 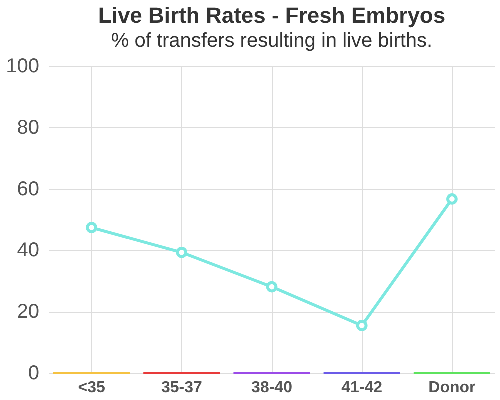 What do you see at coordinates (28, 251) in the screenshot?
I see `y-tick-label: 40` at bounding box center [28, 251].